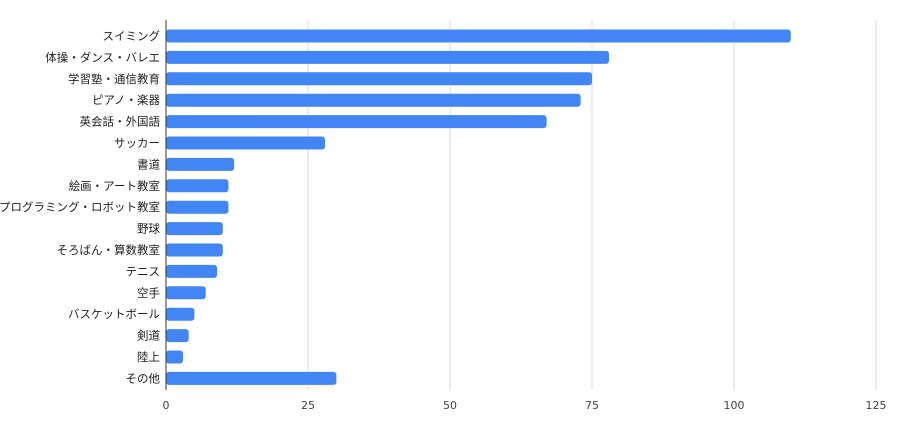 The width and height of the screenshot is (897, 434). I want to click on category-label: プログラミング・ロボット教室, so click(80, 207).